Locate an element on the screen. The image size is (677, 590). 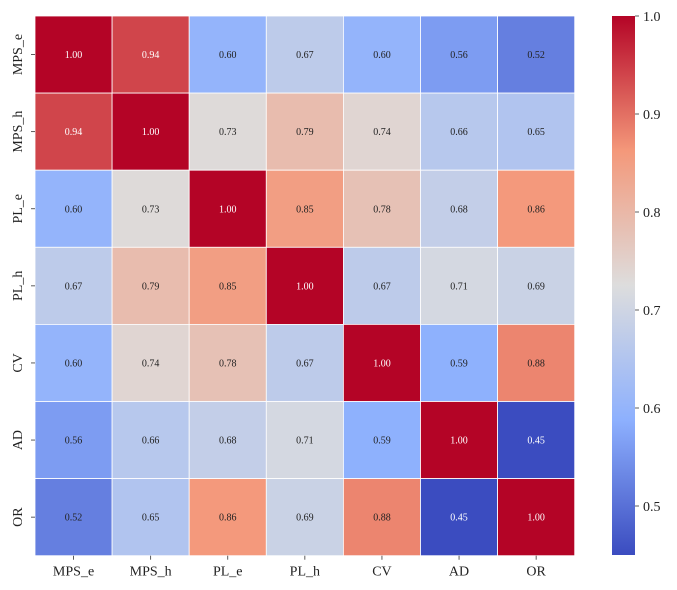
heatmap-cell-AD-PL_h is located at coordinates (304, 440).